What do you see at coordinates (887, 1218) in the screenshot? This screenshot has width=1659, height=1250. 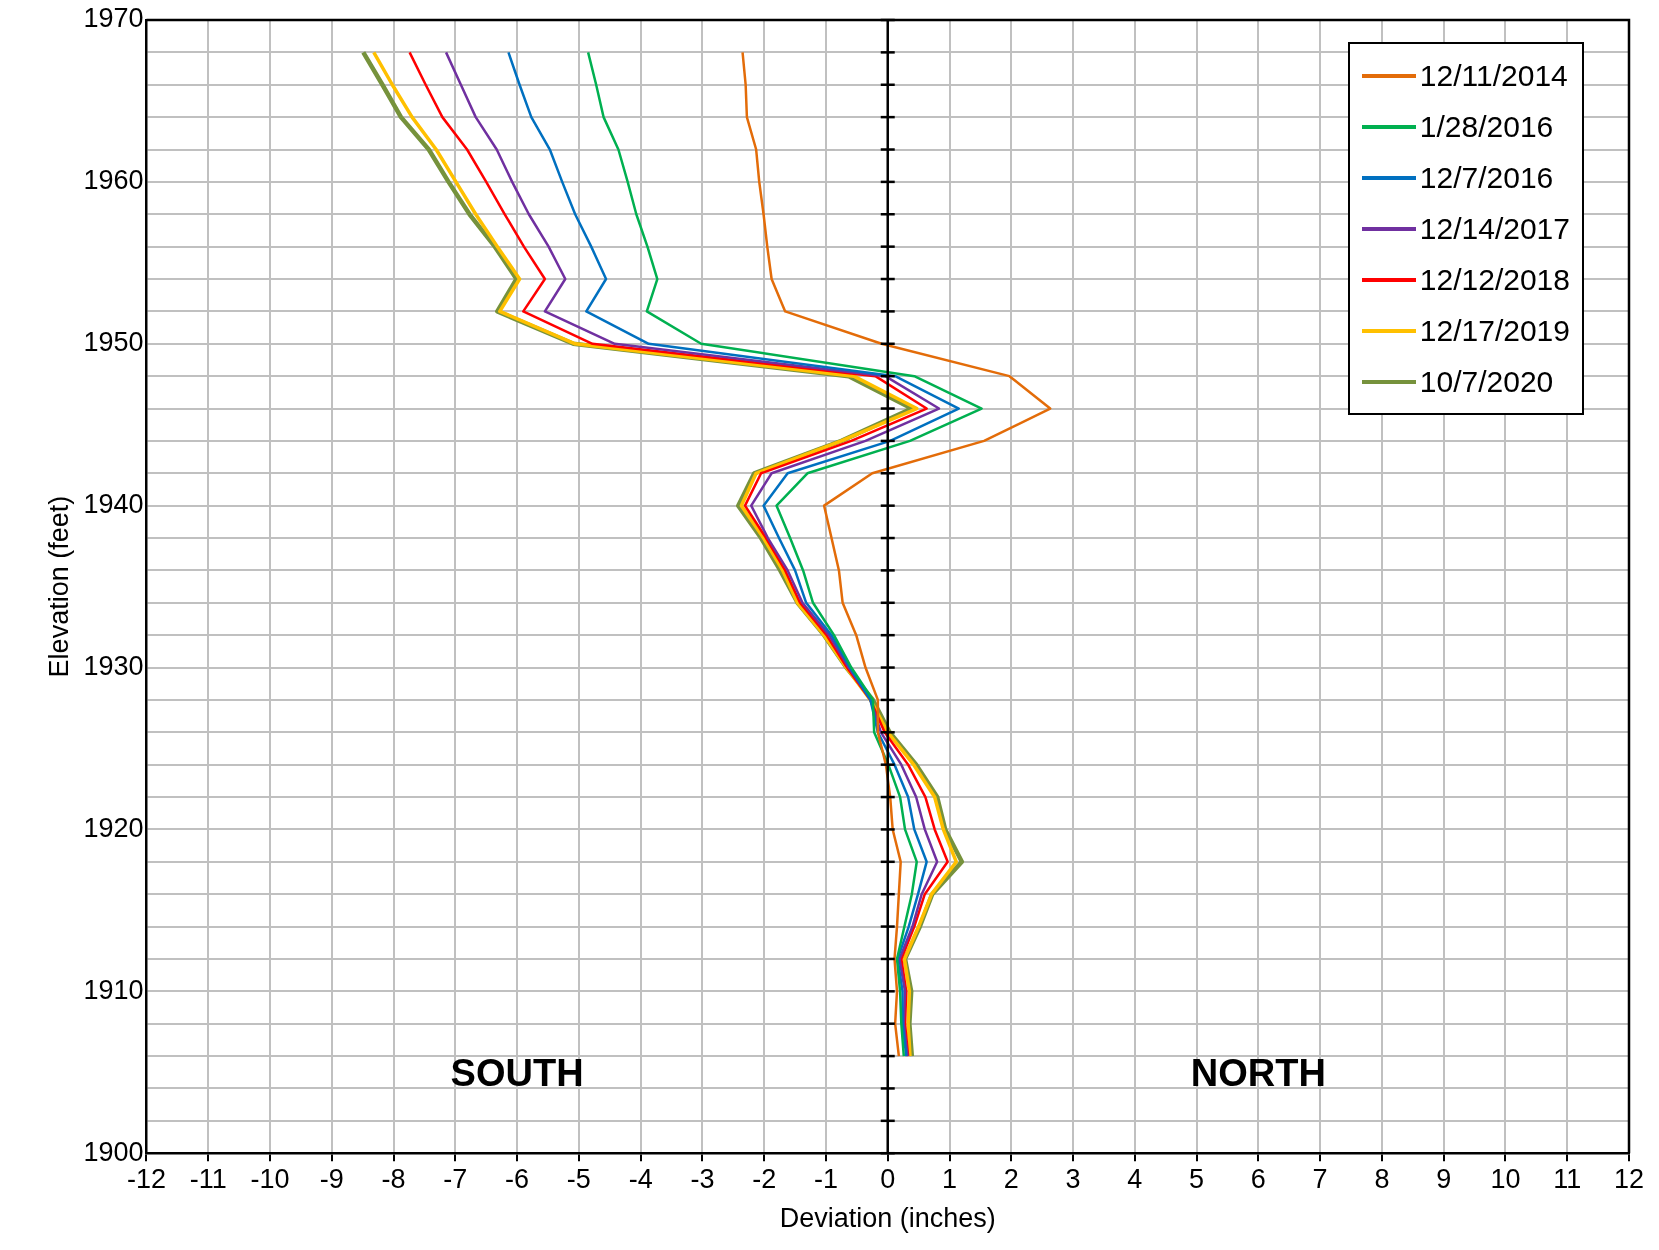 I see `x-axis-title: Deviation (inches)` at bounding box center [887, 1218].